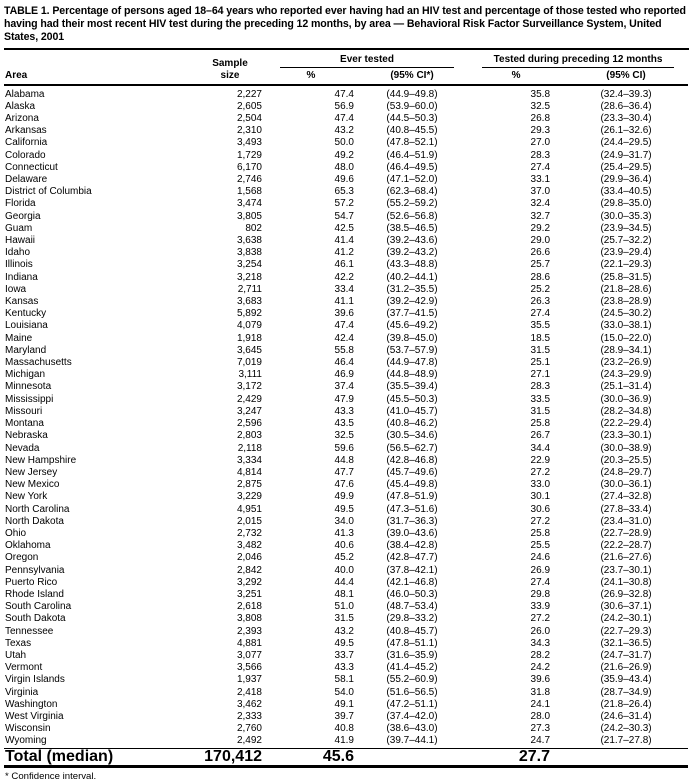 The height and width of the screenshot is (781, 694). I want to click on row-ever-tested-pct: 44.4, so click(344, 582).